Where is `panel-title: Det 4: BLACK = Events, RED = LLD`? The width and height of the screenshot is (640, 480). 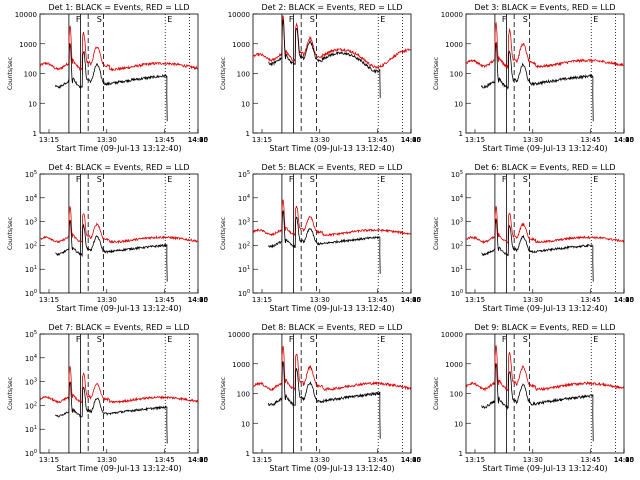 panel-title: Det 4: BLACK = Events, RED = LLD is located at coordinates (119, 167).